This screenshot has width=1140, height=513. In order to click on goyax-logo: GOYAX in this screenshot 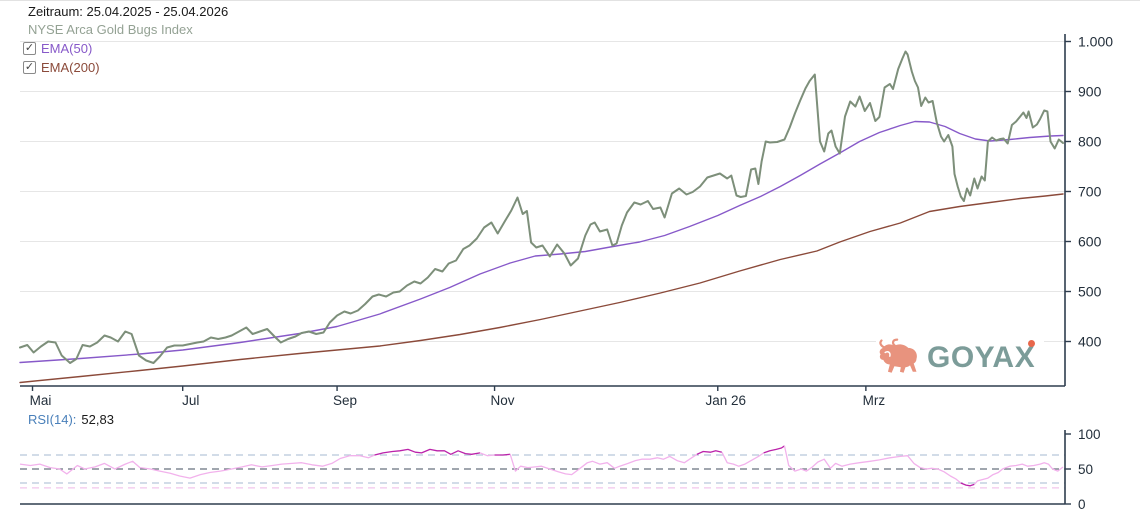, I will do `click(960, 358)`.